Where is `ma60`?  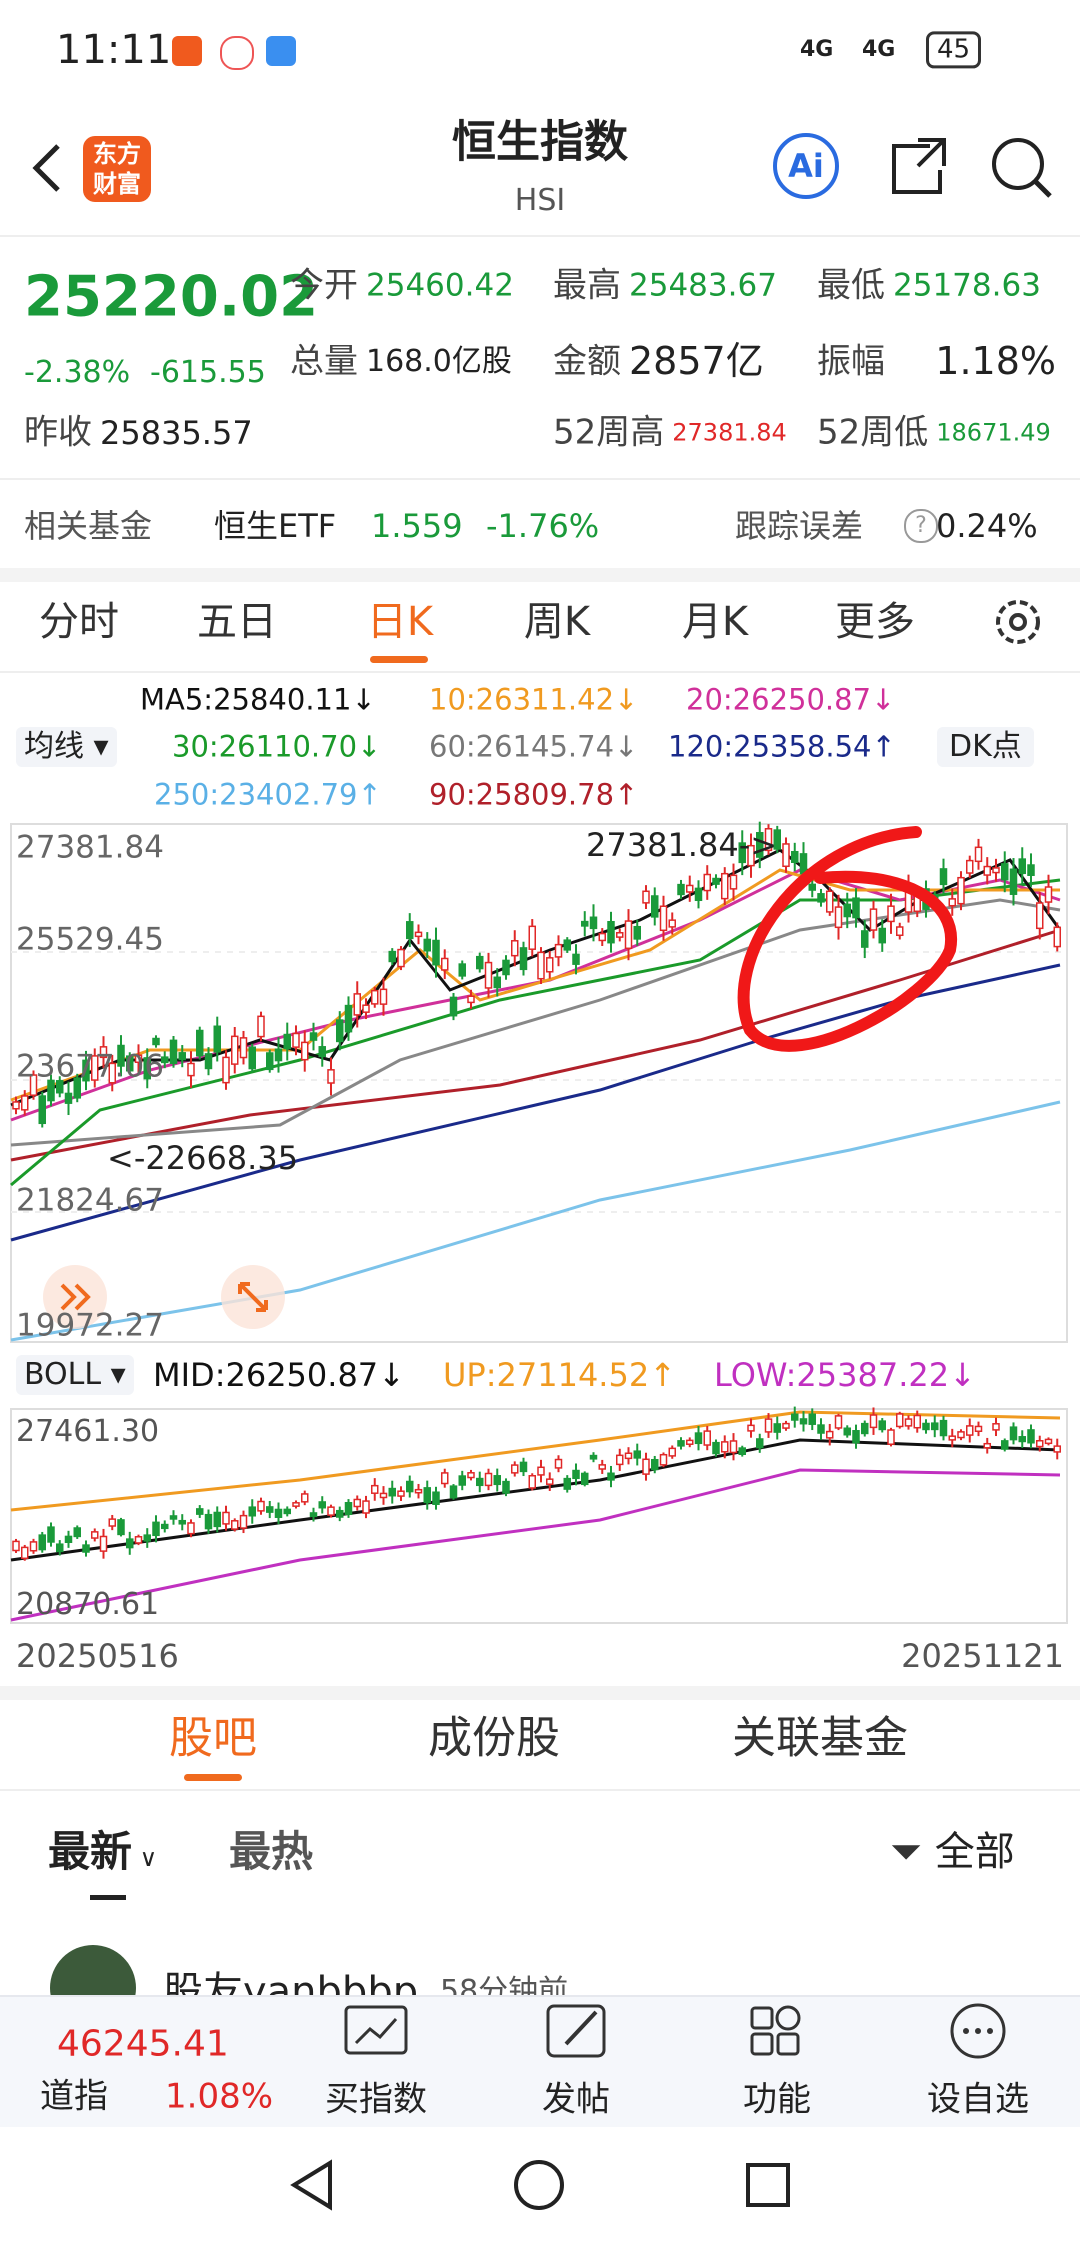 ma60 is located at coordinates (535, 1022).